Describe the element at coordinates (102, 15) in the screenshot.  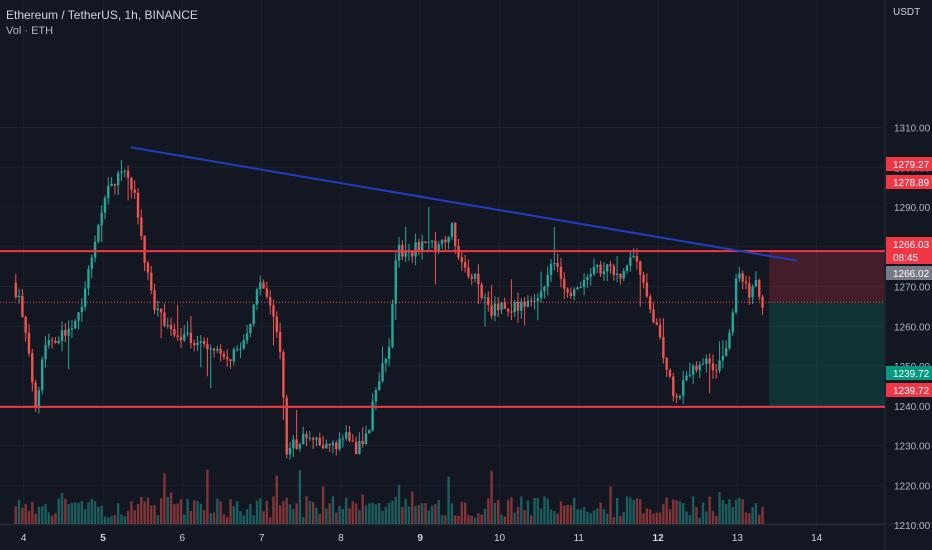
I see `symbol-title: Ethereum / TetherUS, 1h, BINANCE` at that location.